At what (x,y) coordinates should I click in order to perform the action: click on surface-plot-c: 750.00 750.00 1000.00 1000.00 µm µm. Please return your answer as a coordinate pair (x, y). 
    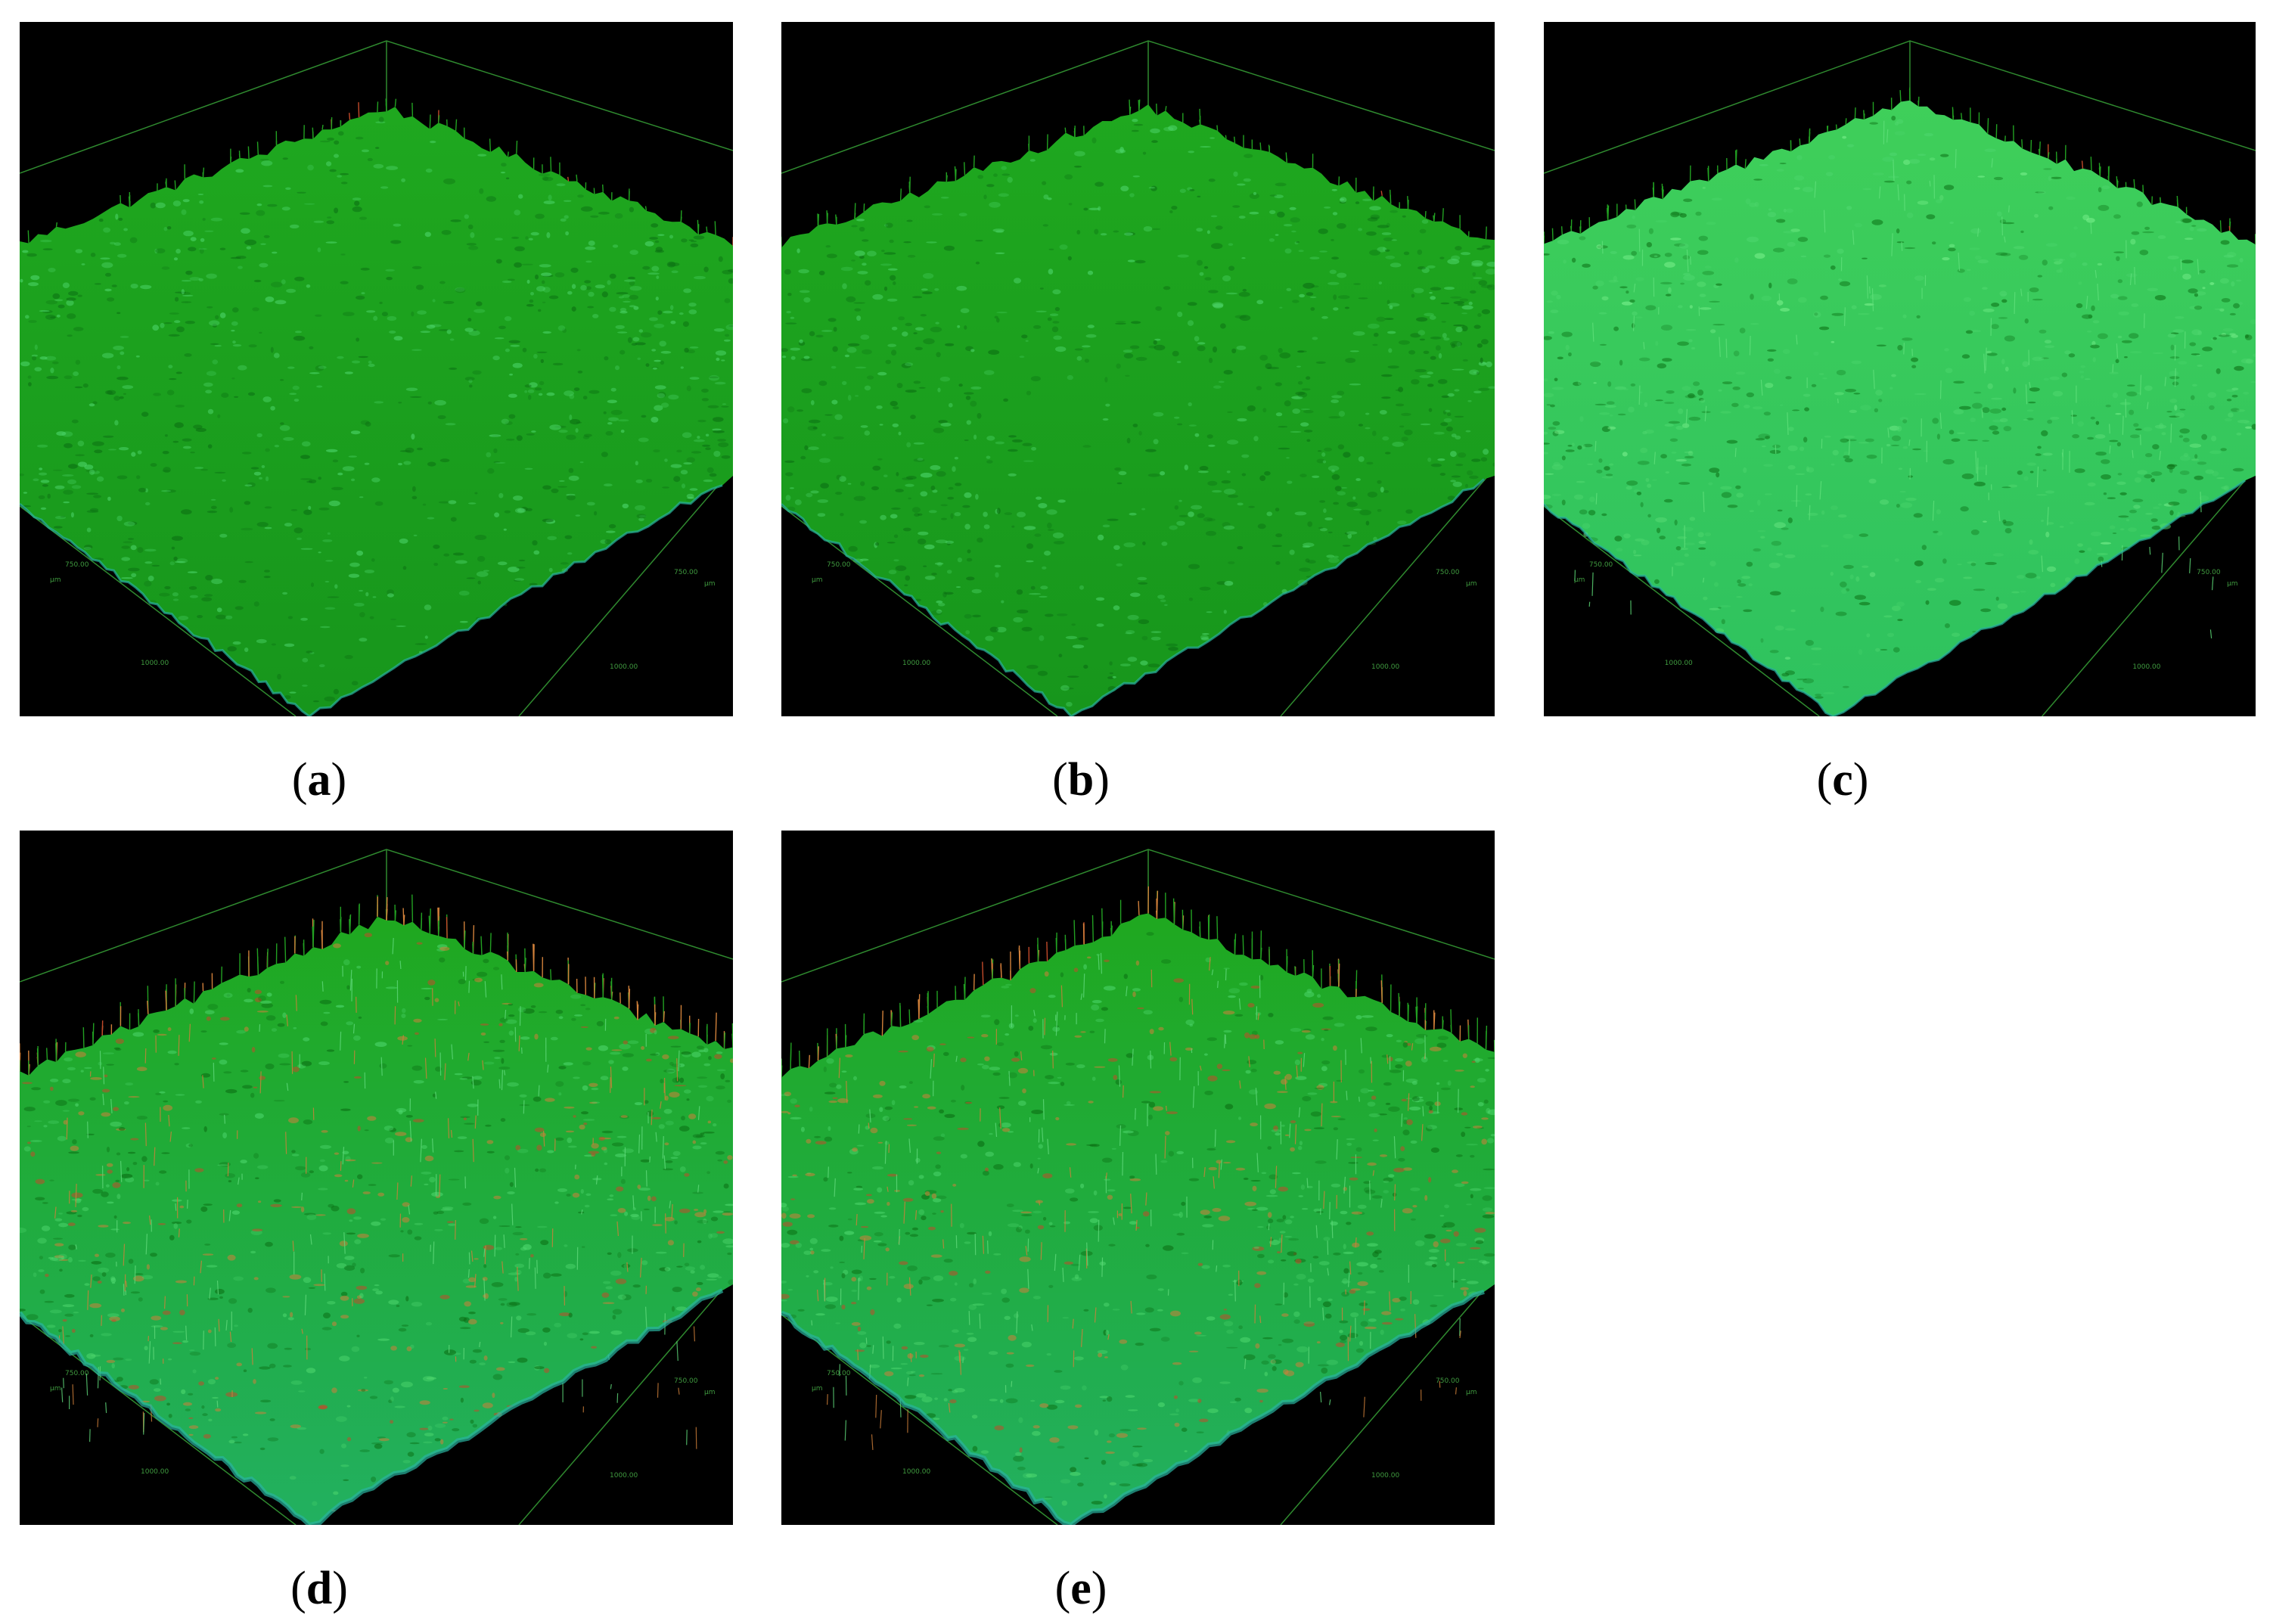
    Looking at the image, I should click on (1900, 378).